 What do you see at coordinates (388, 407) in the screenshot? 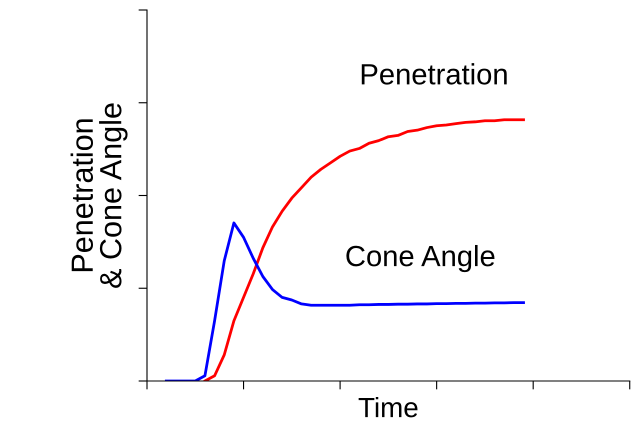
I see `x-axis-title: Time` at bounding box center [388, 407].